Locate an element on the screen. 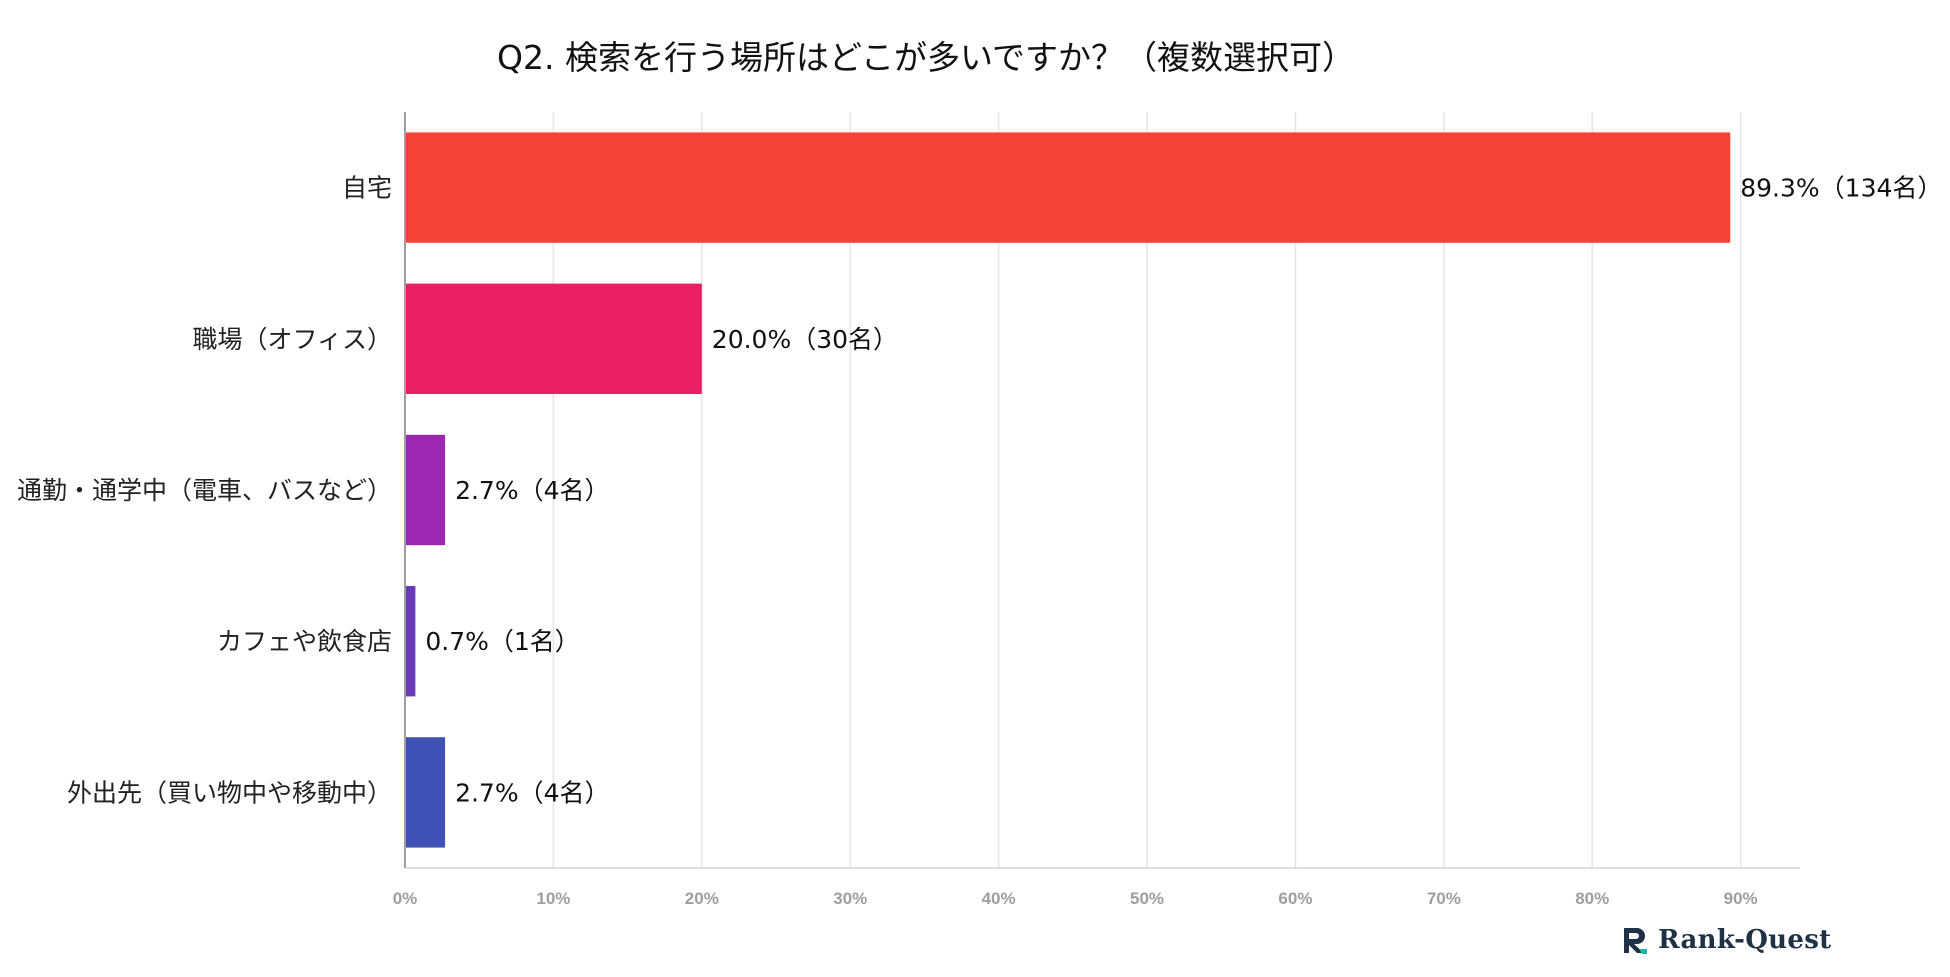 The height and width of the screenshot is (977, 1950). x-tick-label: 60% is located at coordinates (1295, 898).